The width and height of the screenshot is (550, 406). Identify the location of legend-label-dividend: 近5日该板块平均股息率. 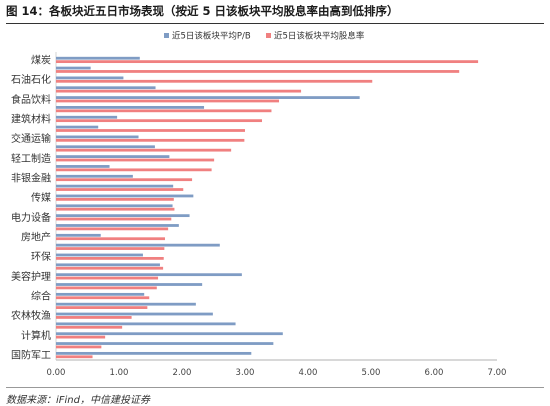
(319, 36).